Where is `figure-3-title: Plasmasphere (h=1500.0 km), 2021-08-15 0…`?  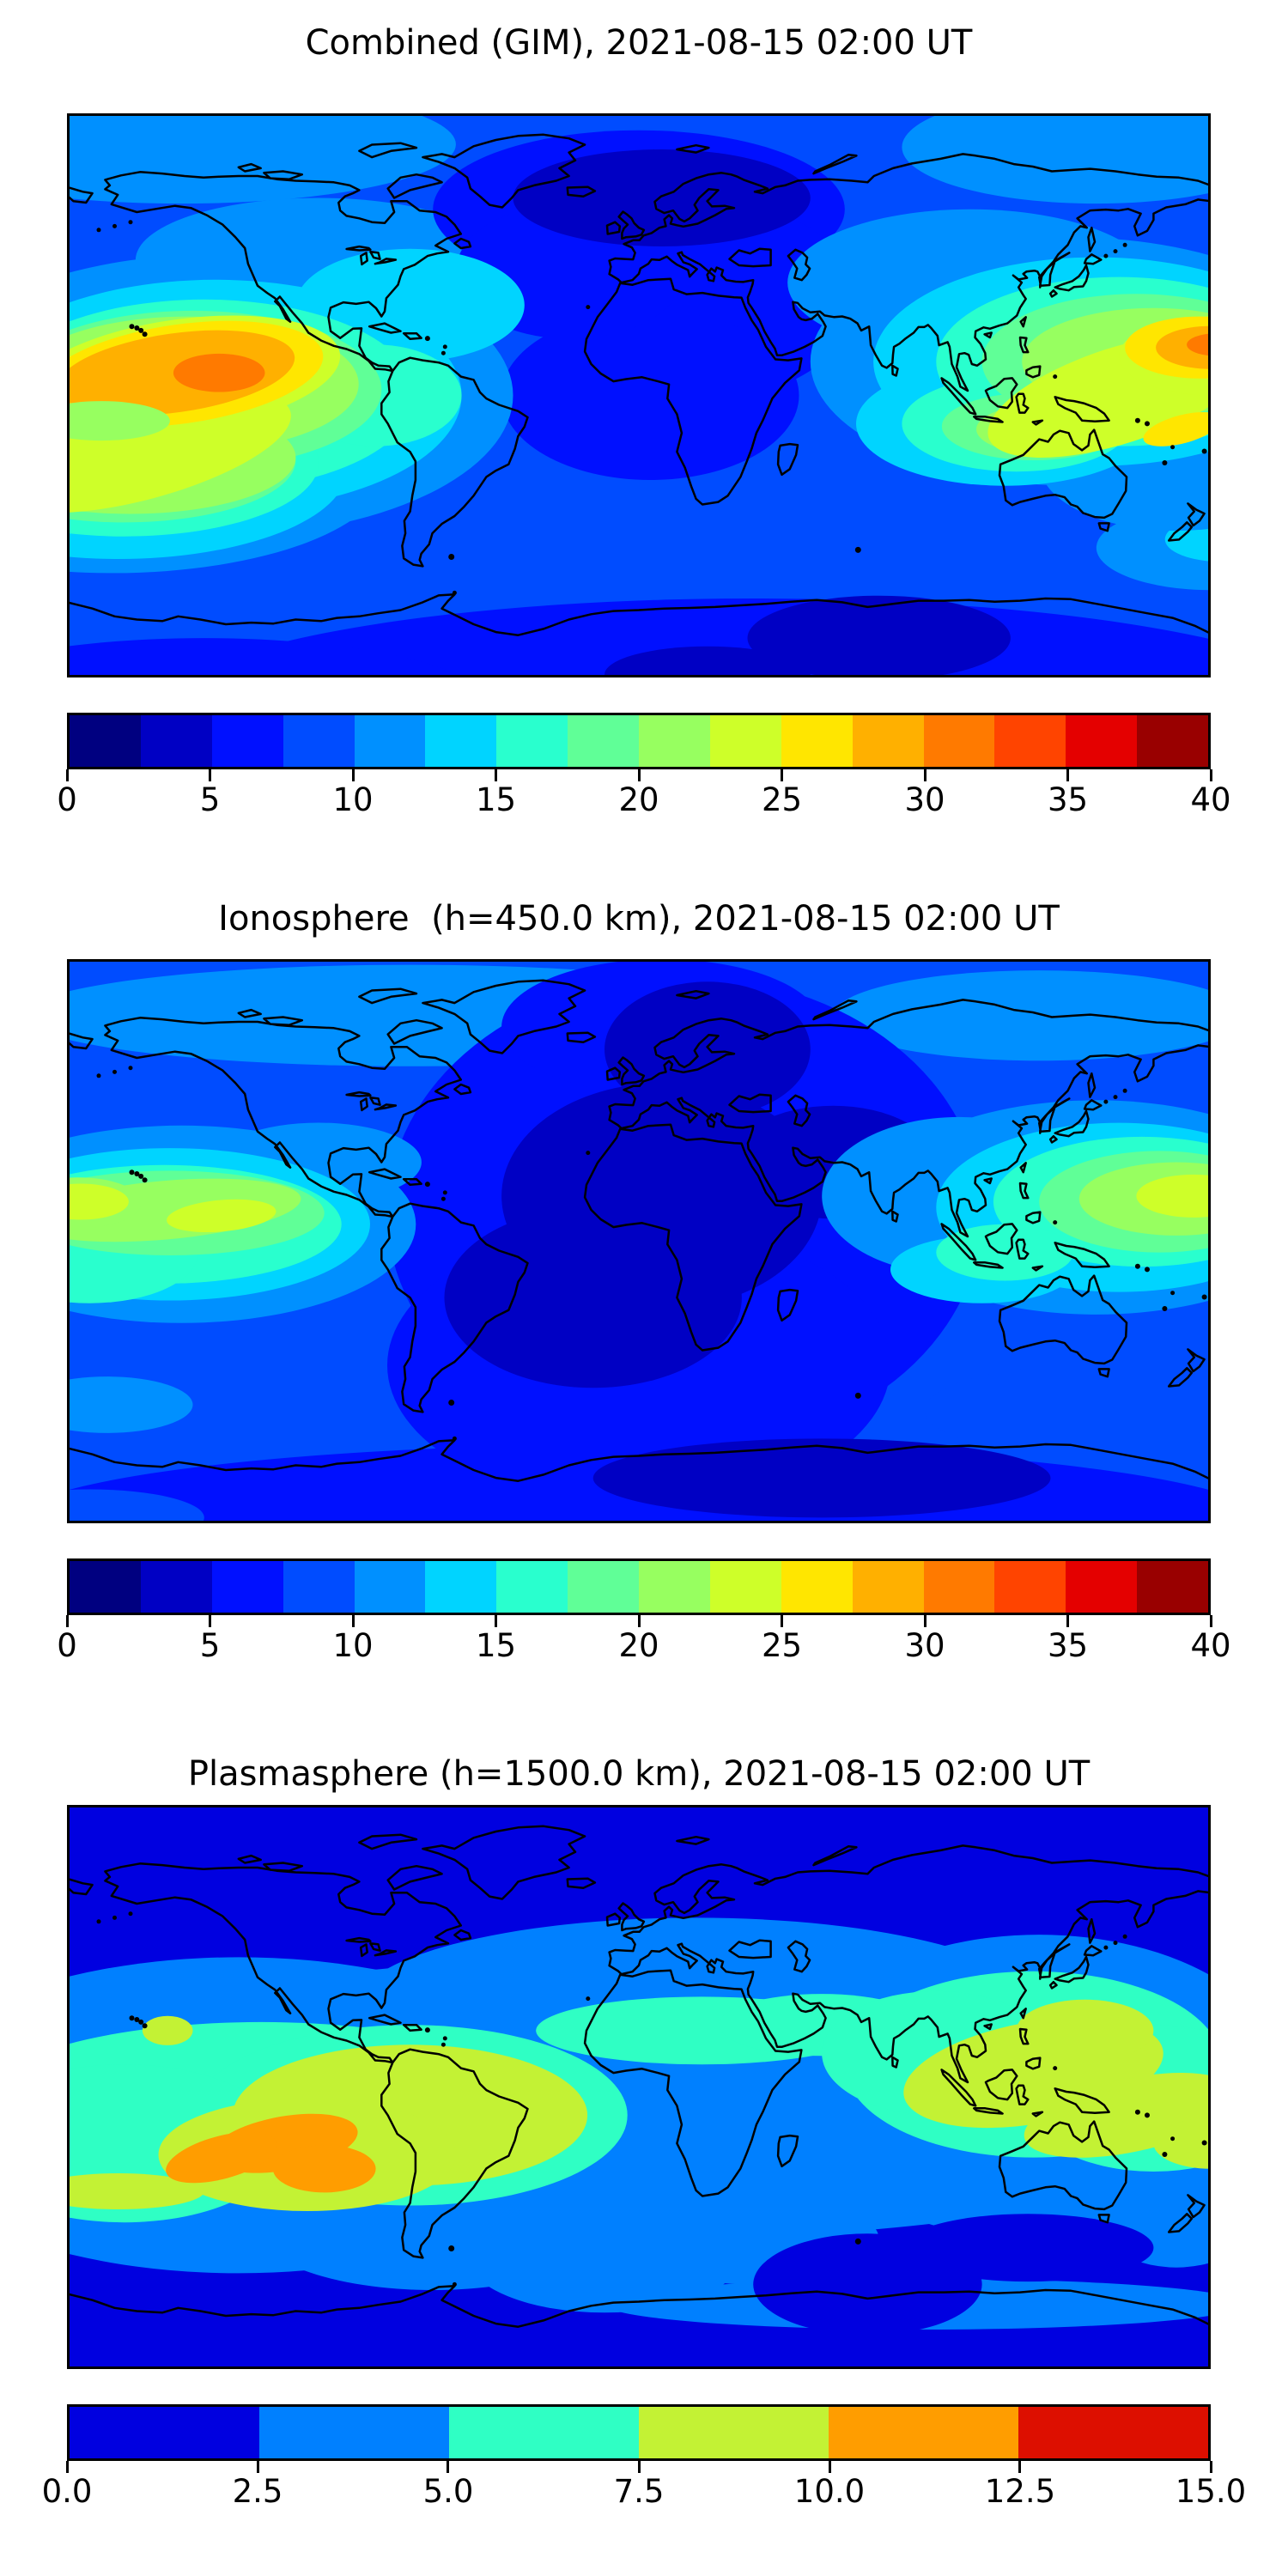 figure-3-title: Plasmasphere (h=1500.0 km), 2021-08-15 0… is located at coordinates (639, 1774).